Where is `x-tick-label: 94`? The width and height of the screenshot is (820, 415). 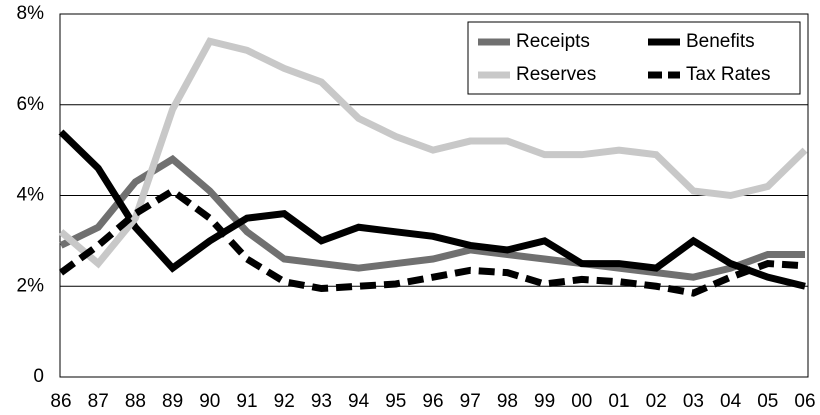 x-tick-label: 94 is located at coordinates (359, 401).